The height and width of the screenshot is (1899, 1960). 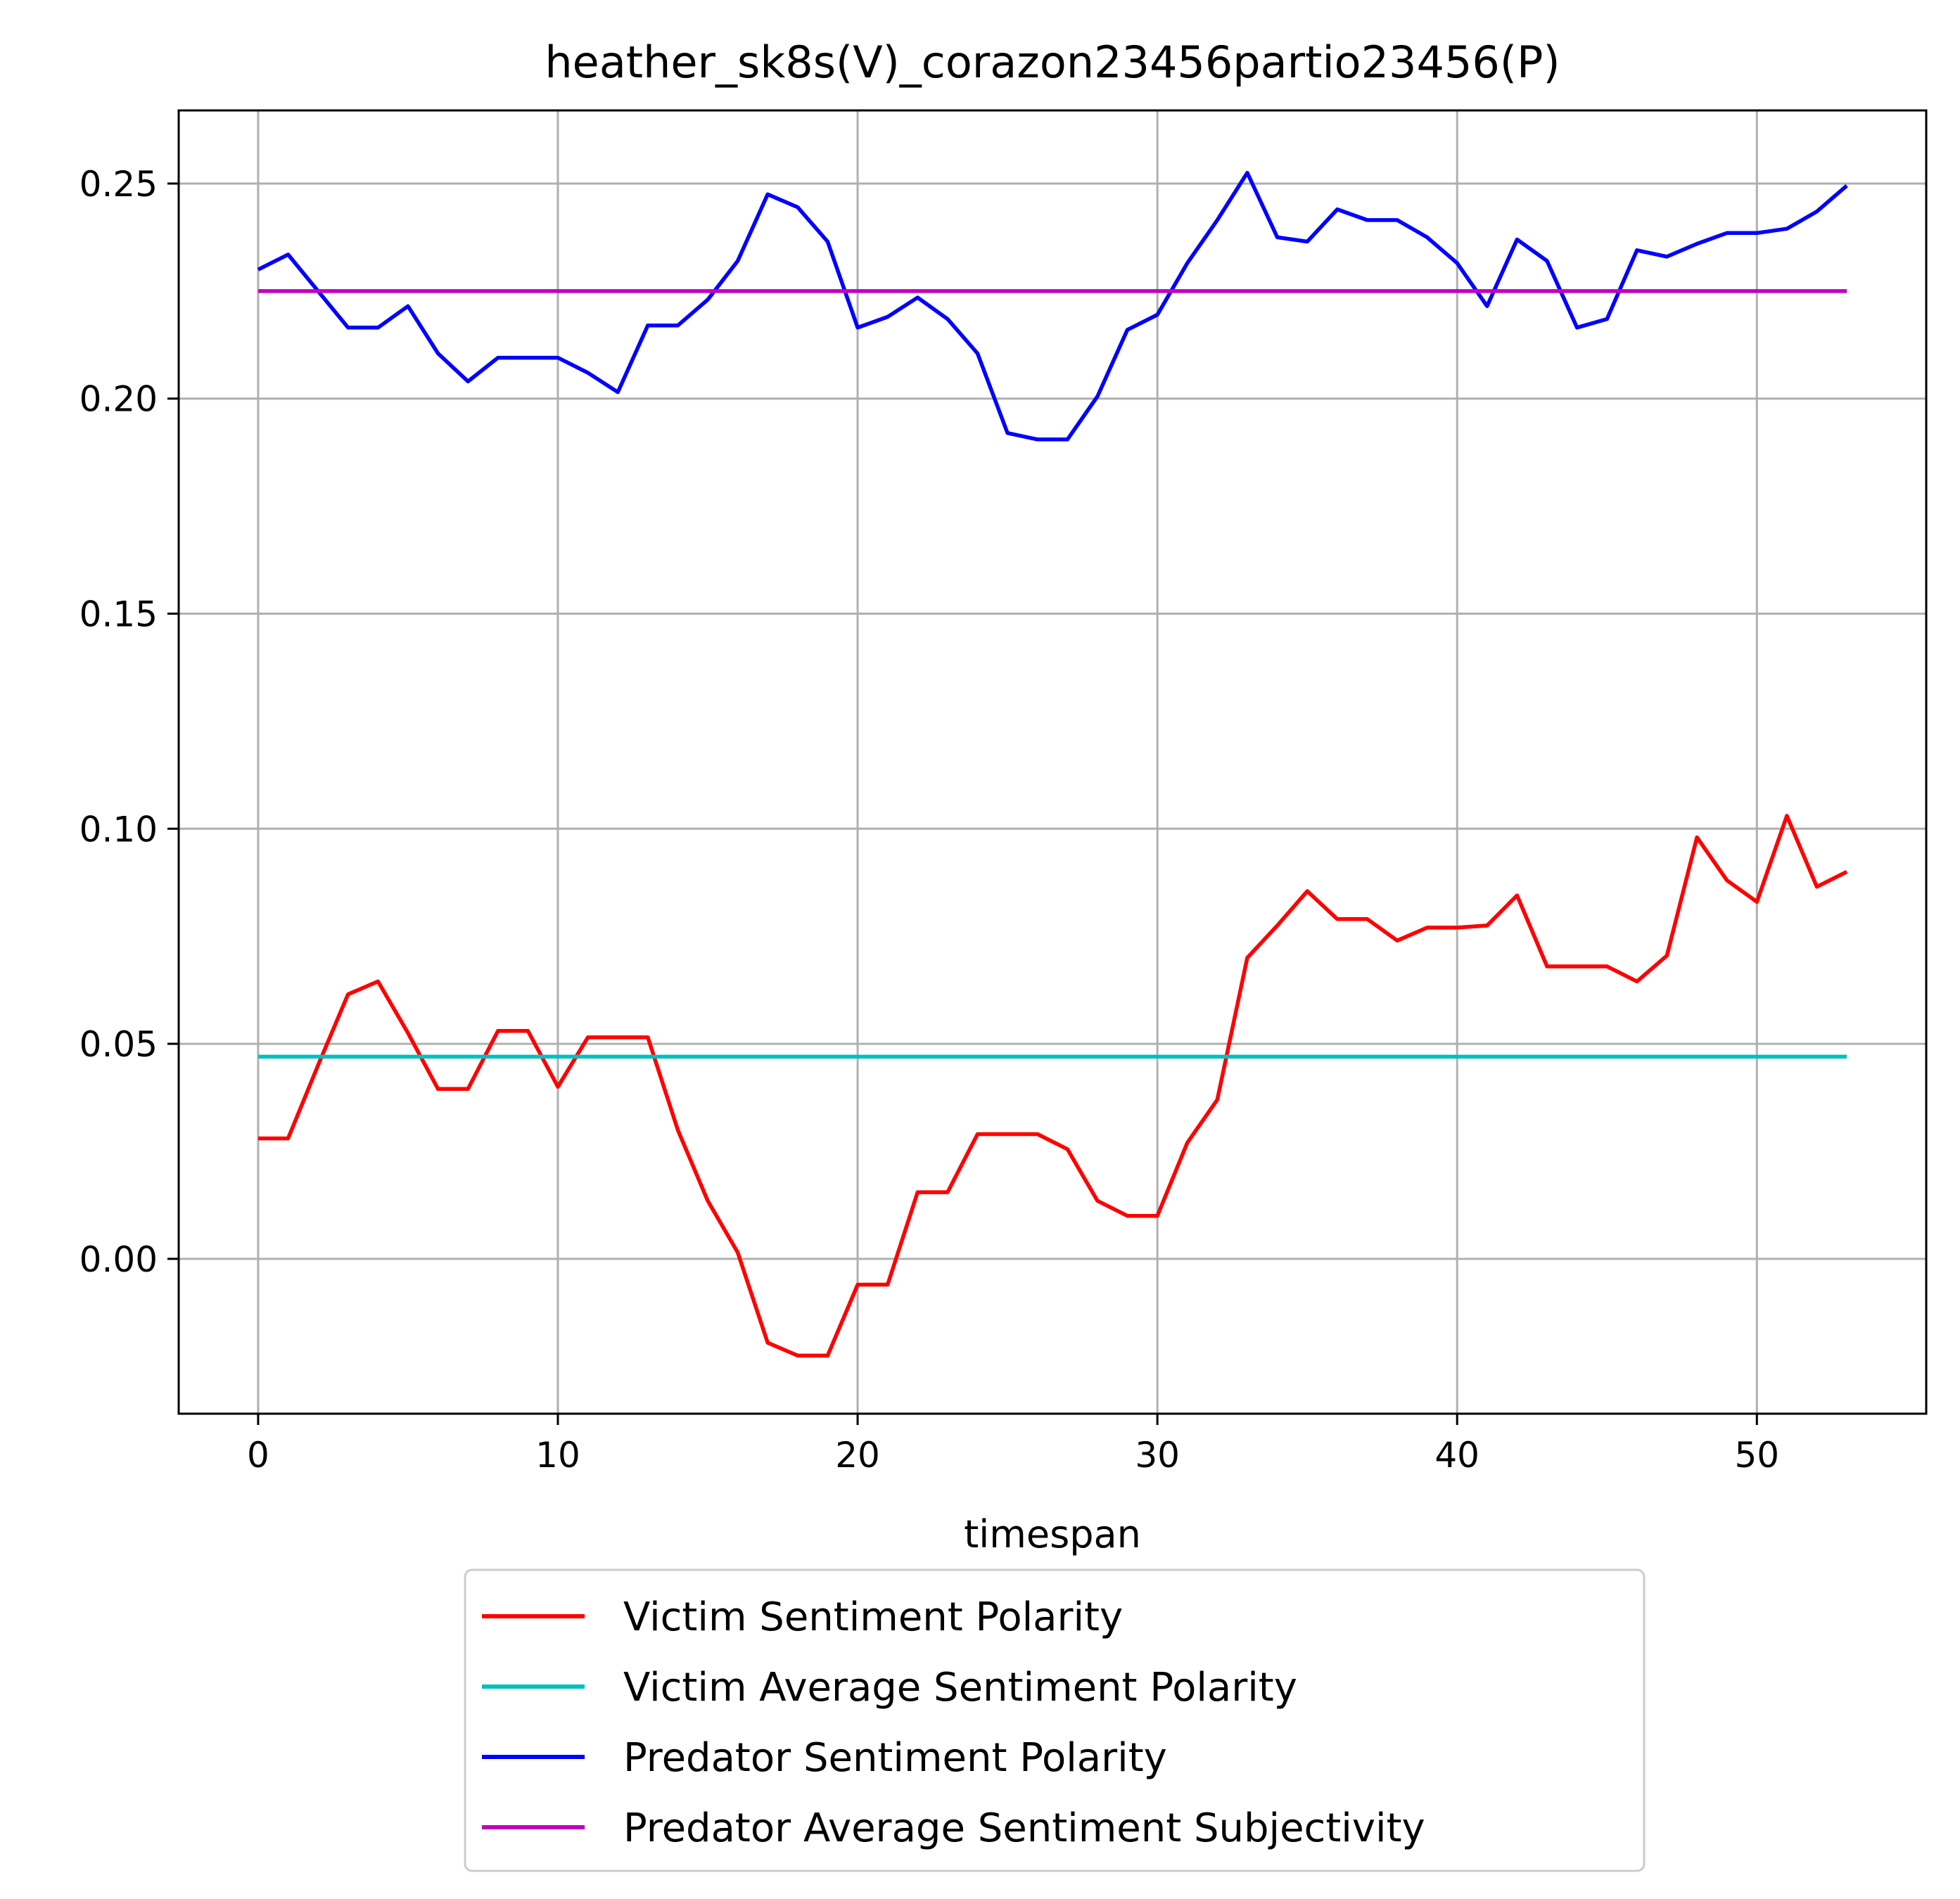 I want to click on x-tick-label-0: 0, so click(x=258, y=1456).